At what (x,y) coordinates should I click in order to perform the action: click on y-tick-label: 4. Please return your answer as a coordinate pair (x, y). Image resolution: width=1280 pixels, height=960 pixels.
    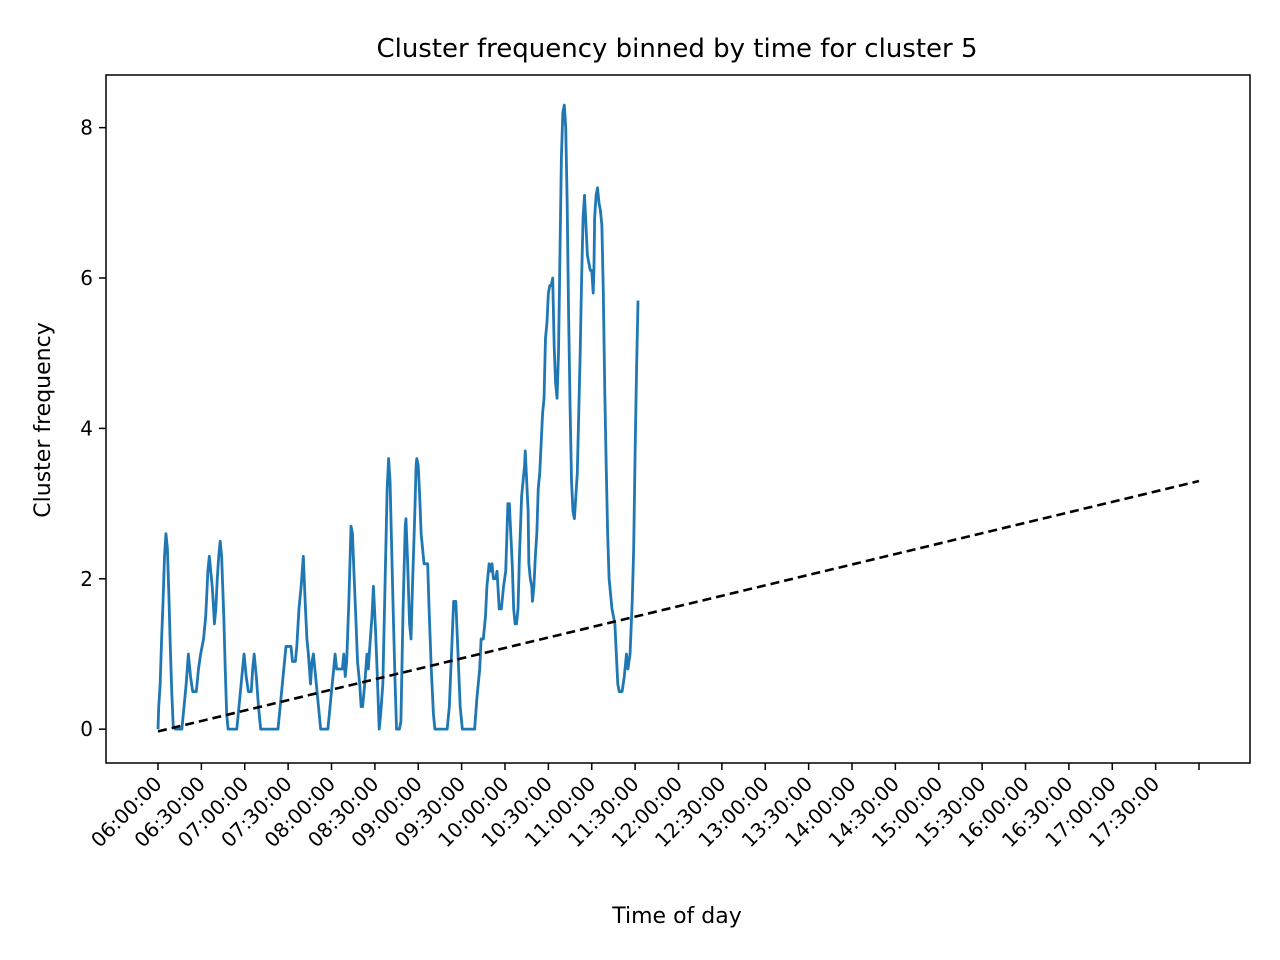
    Looking at the image, I should click on (86, 428).